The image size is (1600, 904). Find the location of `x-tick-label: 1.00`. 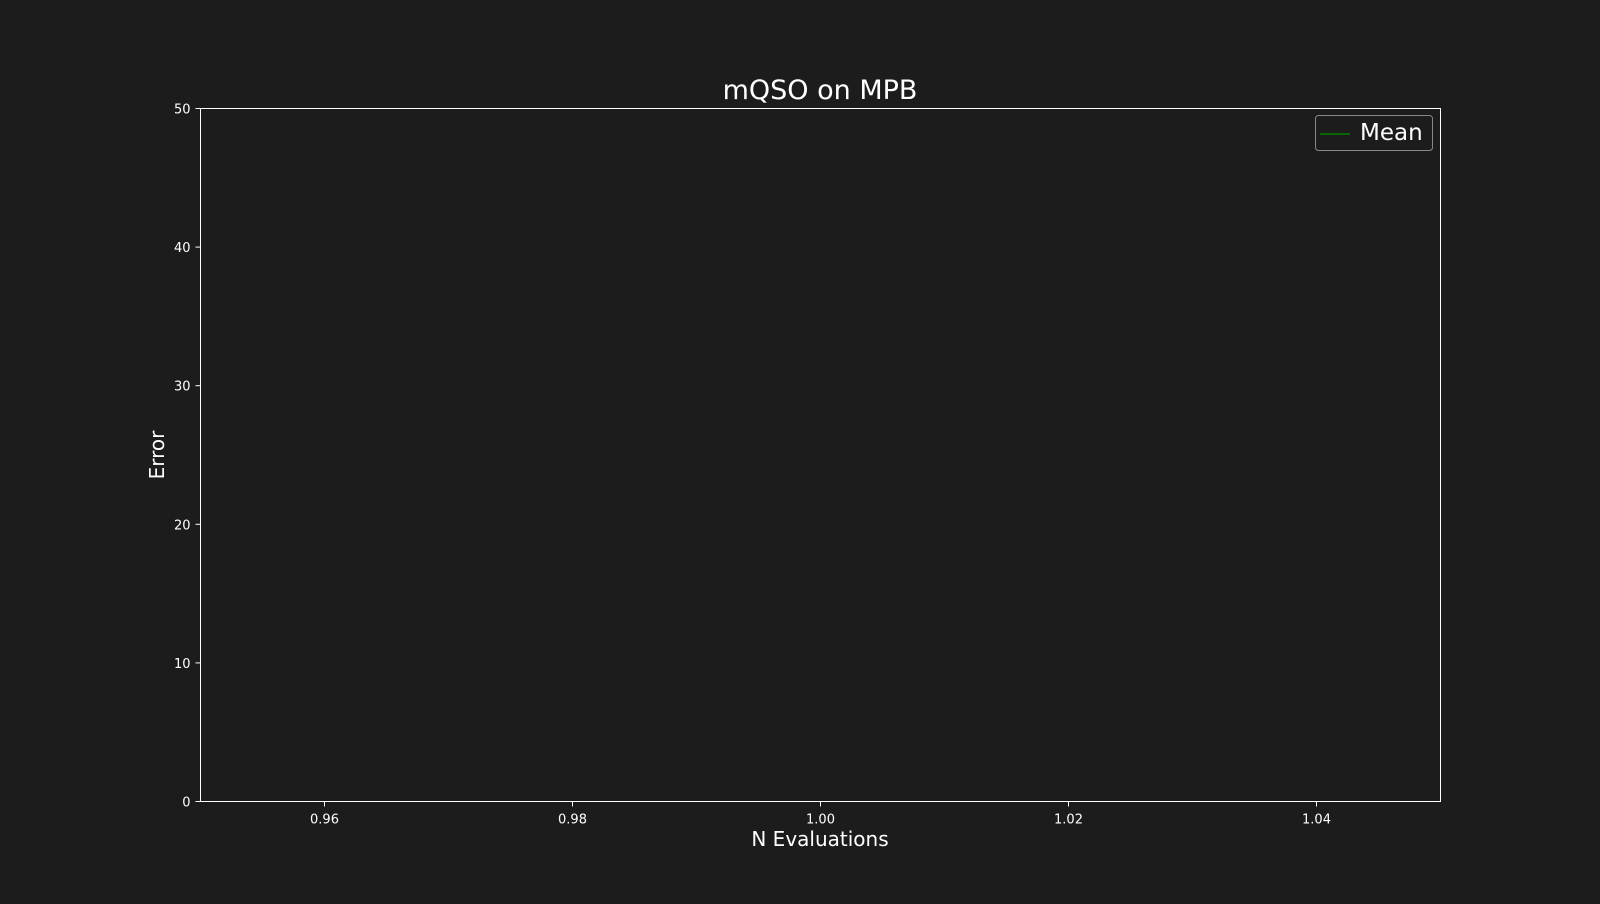

x-tick-label: 1.00 is located at coordinates (820, 820).